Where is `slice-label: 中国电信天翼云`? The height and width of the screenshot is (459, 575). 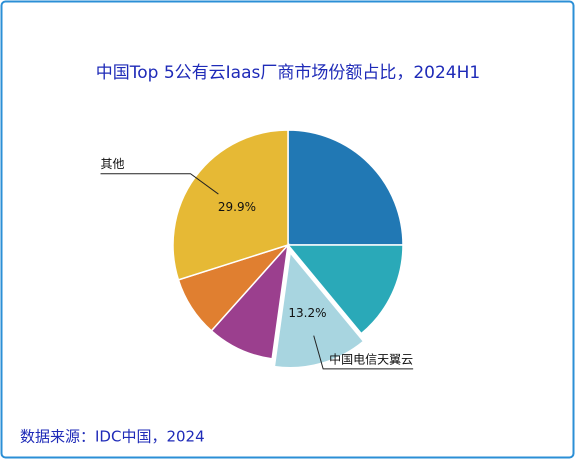 slice-label: 中国电信天翼云 is located at coordinates (371, 358).